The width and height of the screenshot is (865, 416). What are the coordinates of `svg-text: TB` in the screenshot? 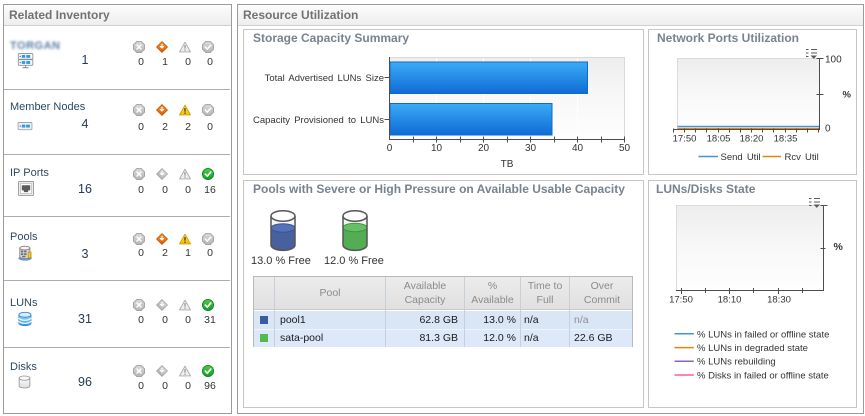 It's located at (507, 164).